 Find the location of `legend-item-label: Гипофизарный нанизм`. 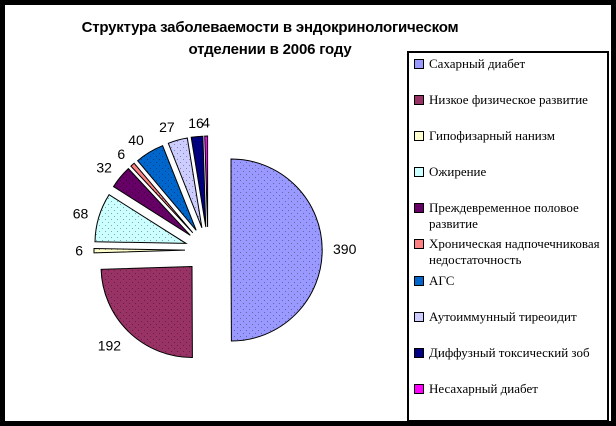

legend-item-label: Гипофизарный нанизм is located at coordinates (492, 136).